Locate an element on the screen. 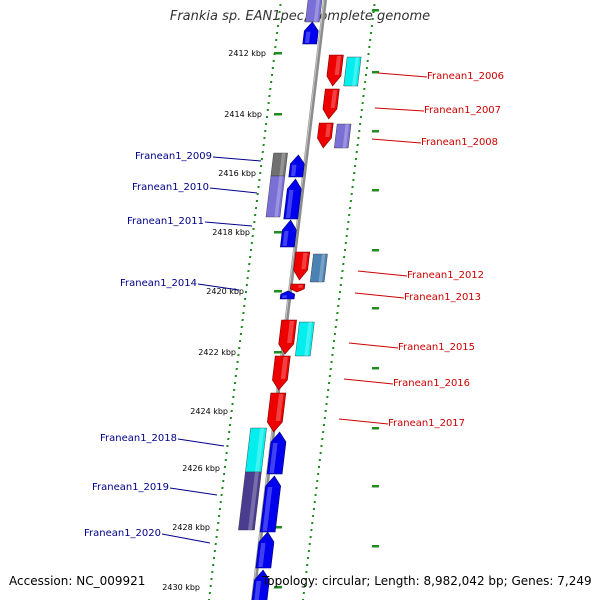 The image size is (600, 600). gene-label-reverse: Franean1_2020 is located at coordinates (122, 533).